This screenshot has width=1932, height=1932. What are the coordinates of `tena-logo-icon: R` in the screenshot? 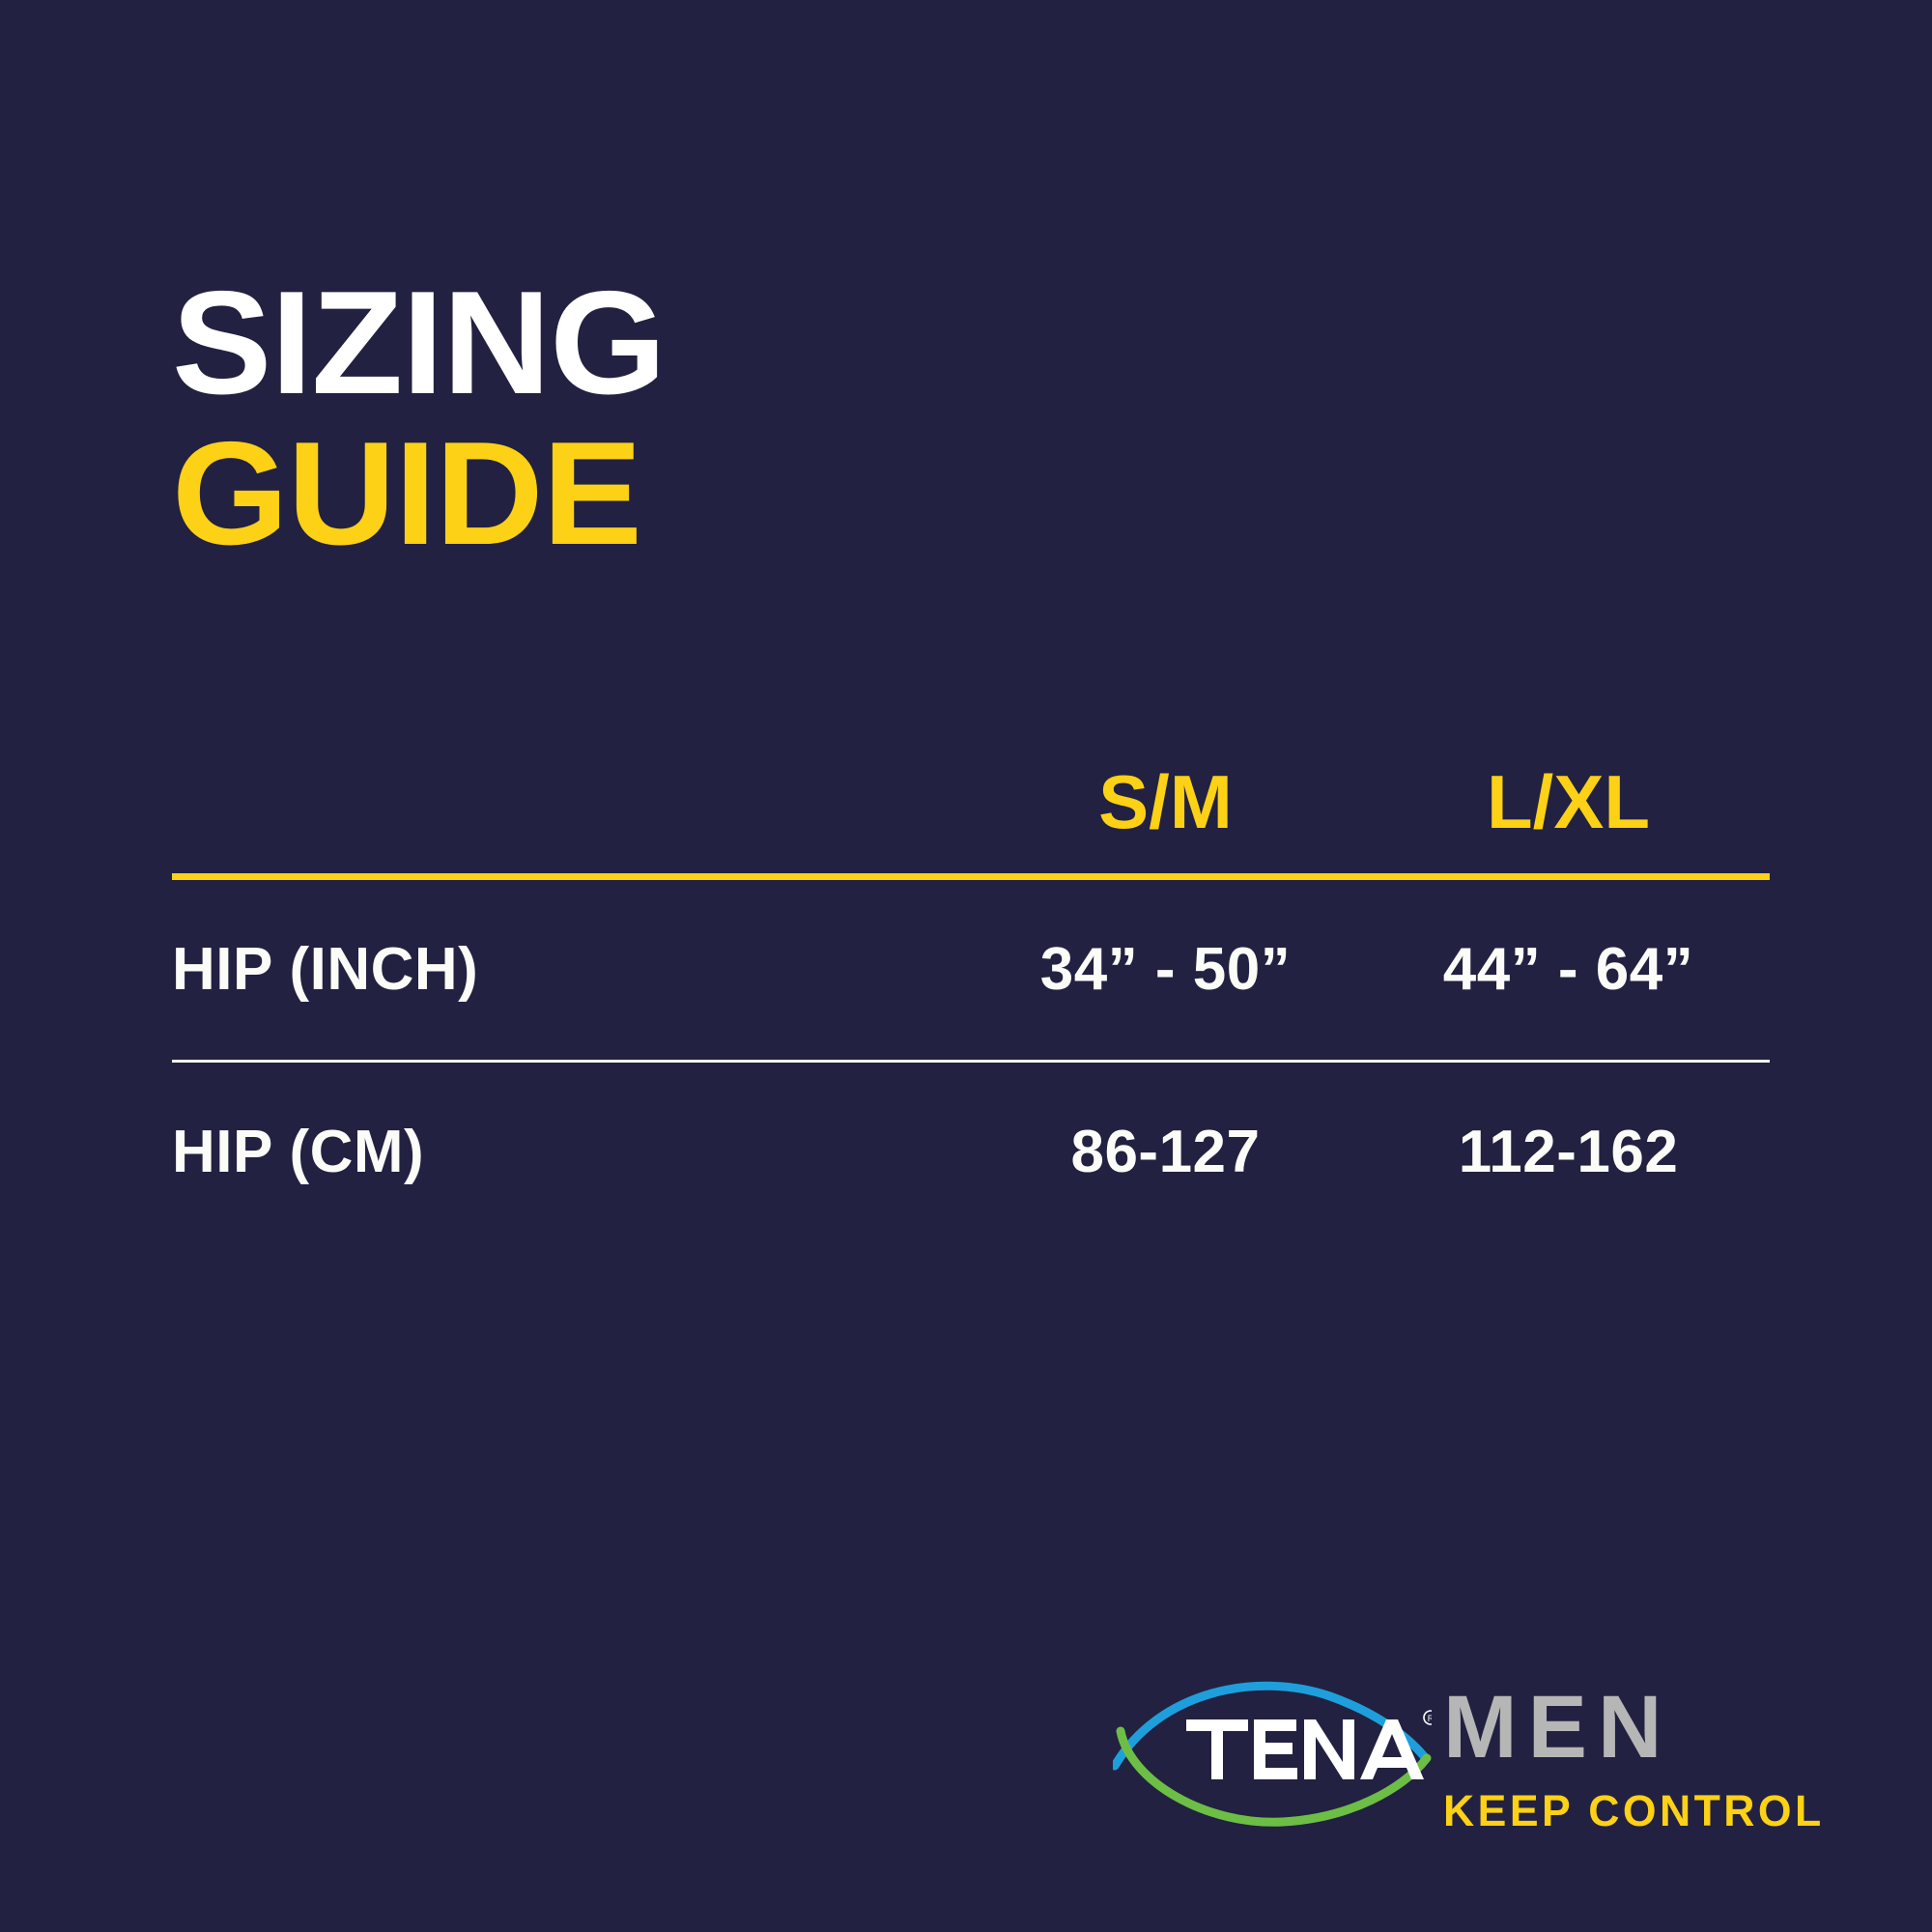 It's located at (1272, 1764).